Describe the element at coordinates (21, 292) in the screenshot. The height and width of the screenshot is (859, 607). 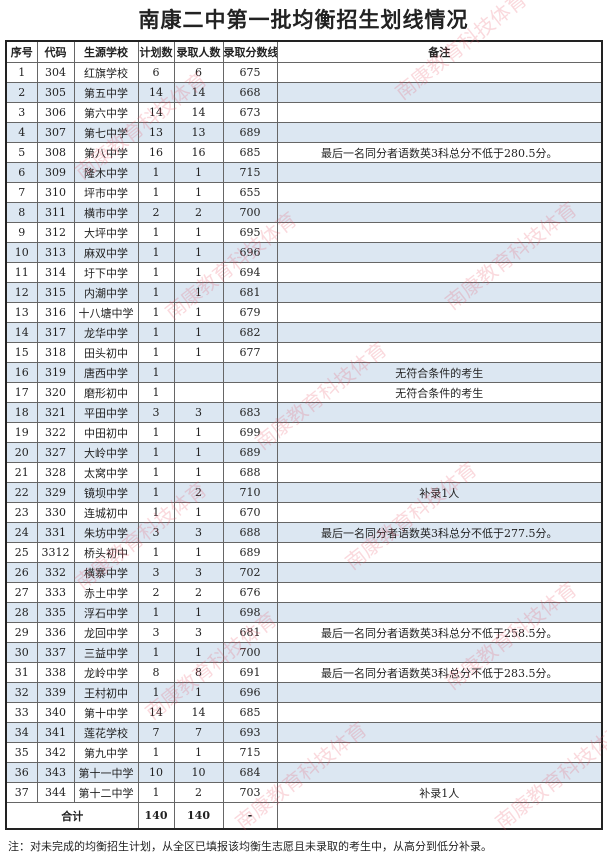
I see `cell-seq: 12` at that location.